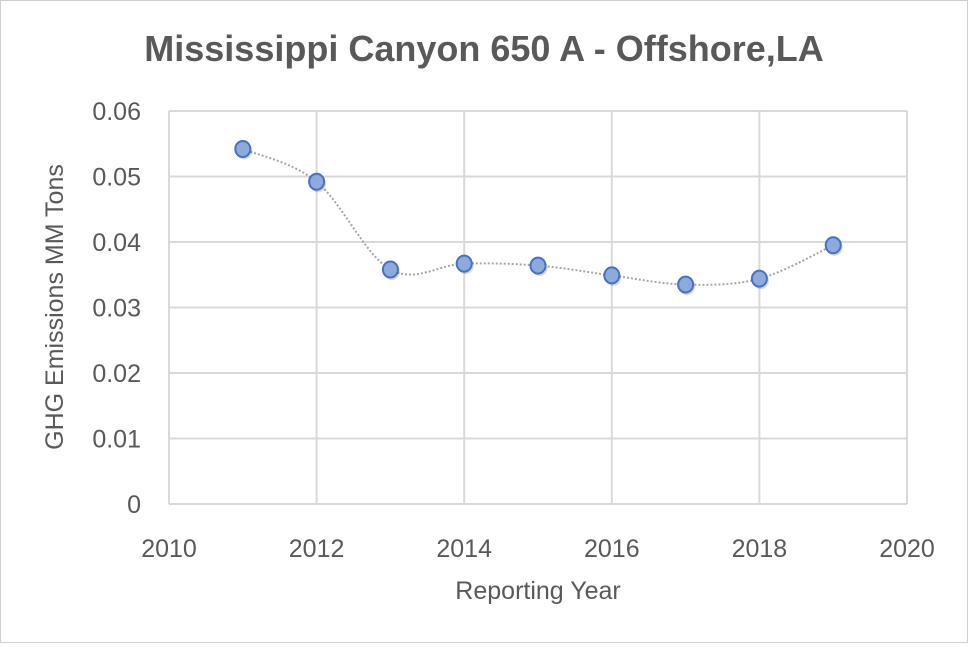 This screenshot has width=968, height=647. What do you see at coordinates (55, 307) in the screenshot?
I see `y-axis-label: GHG Emissions MM Tons` at bounding box center [55, 307].